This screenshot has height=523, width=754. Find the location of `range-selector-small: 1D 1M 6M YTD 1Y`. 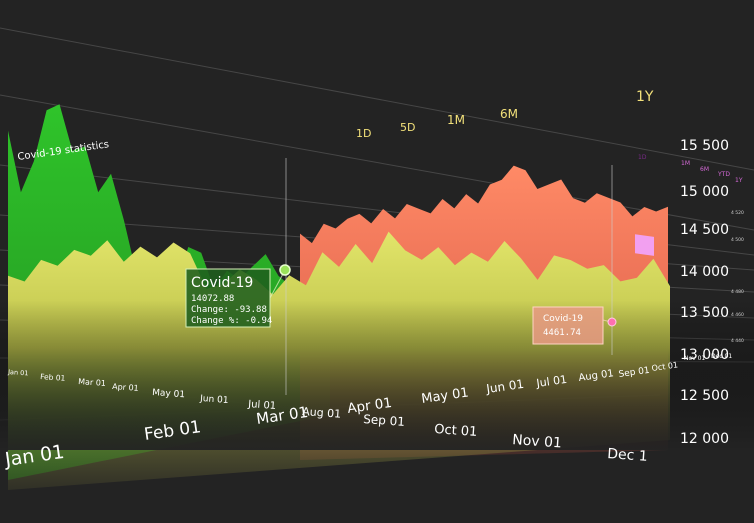

range-selector-small: 1D 1M 6M YTD 1Y is located at coordinates (689, 205).